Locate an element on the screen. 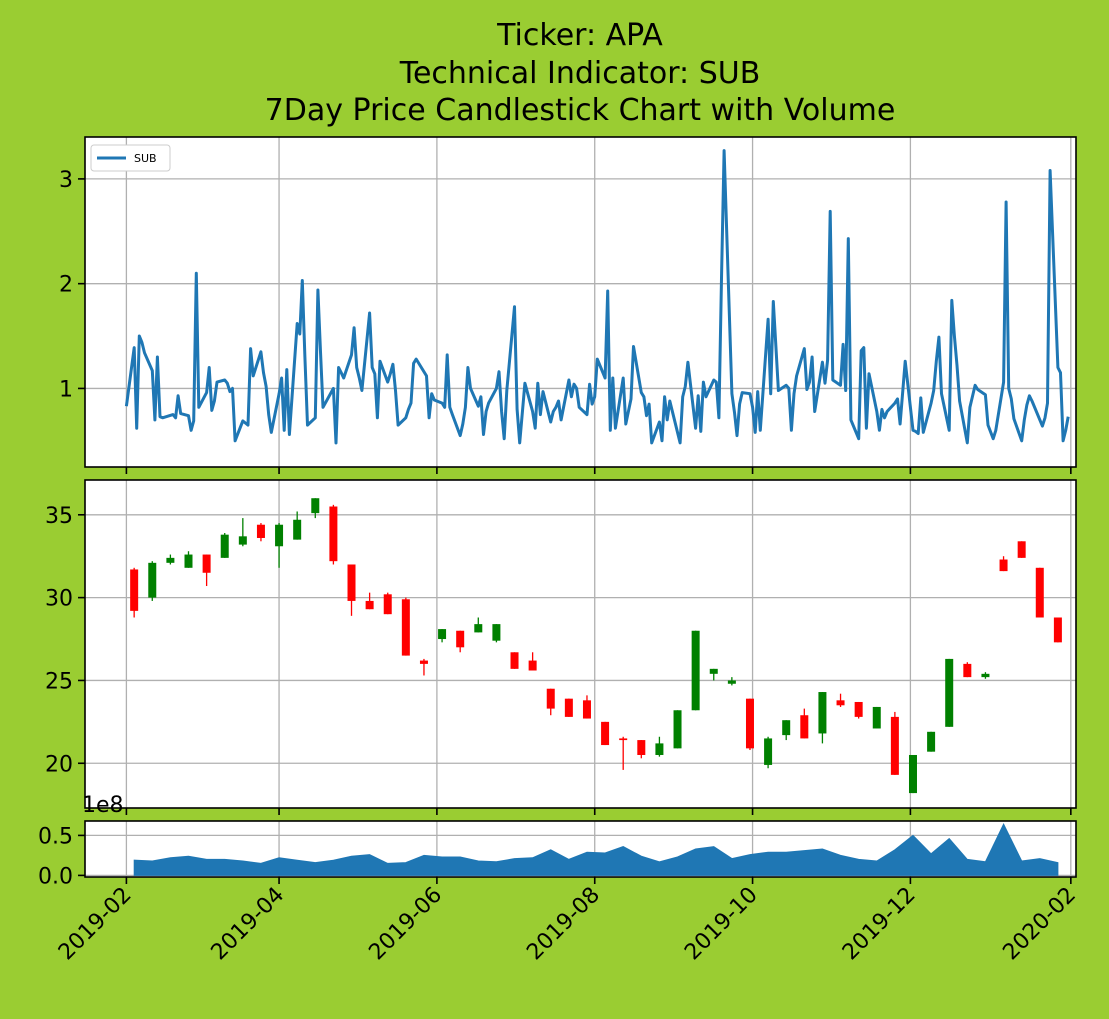 Image resolution: width=1109 pixels, height=1019 pixels. indicator-ytick-label-0: 1 is located at coordinates (66, 389).